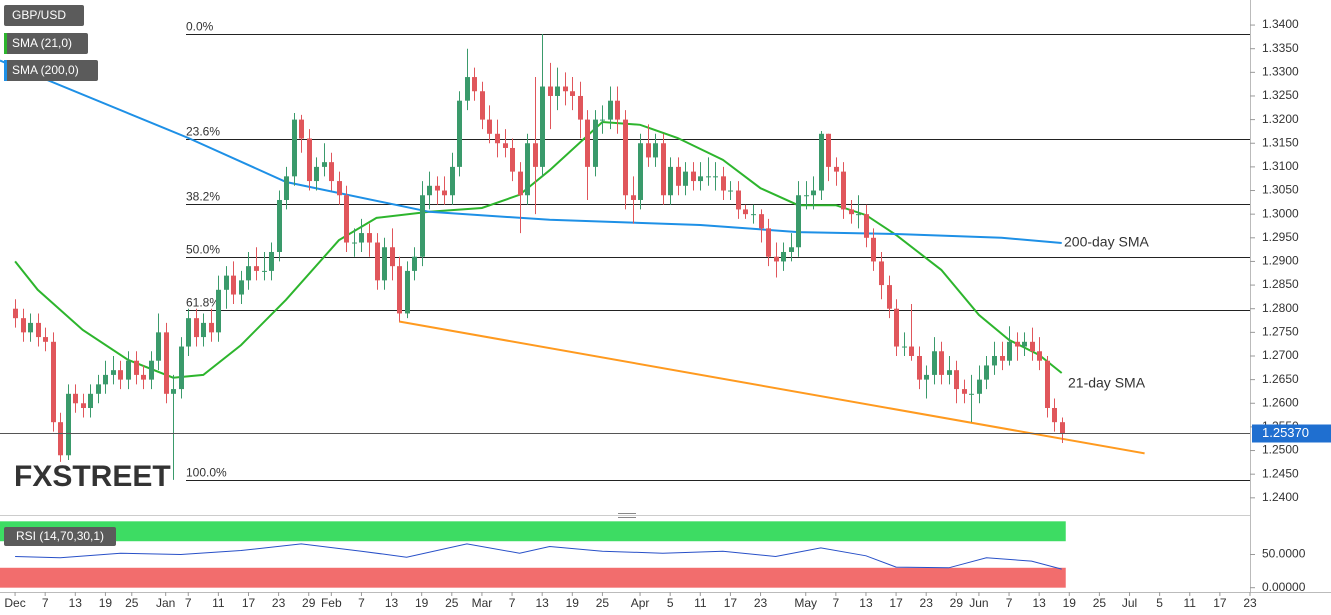 Image resolution: width=1331 pixels, height=615 pixels. I want to click on x-tick-label: Mar, so click(482, 603).